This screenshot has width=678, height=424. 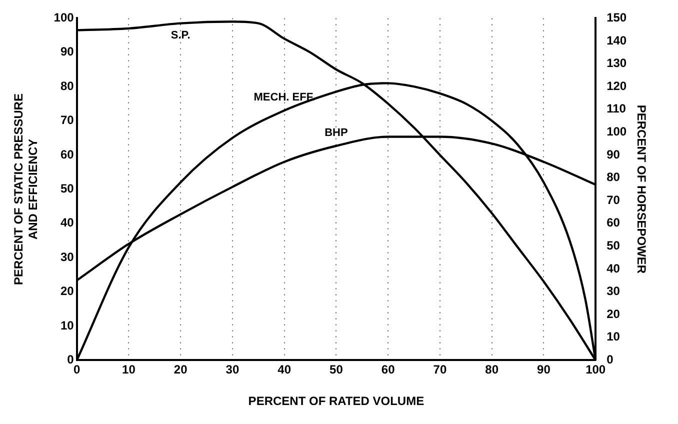 What do you see at coordinates (616, 63) in the screenshot?
I see `y2-tick-label: 130` at bounding box center [616, 63].